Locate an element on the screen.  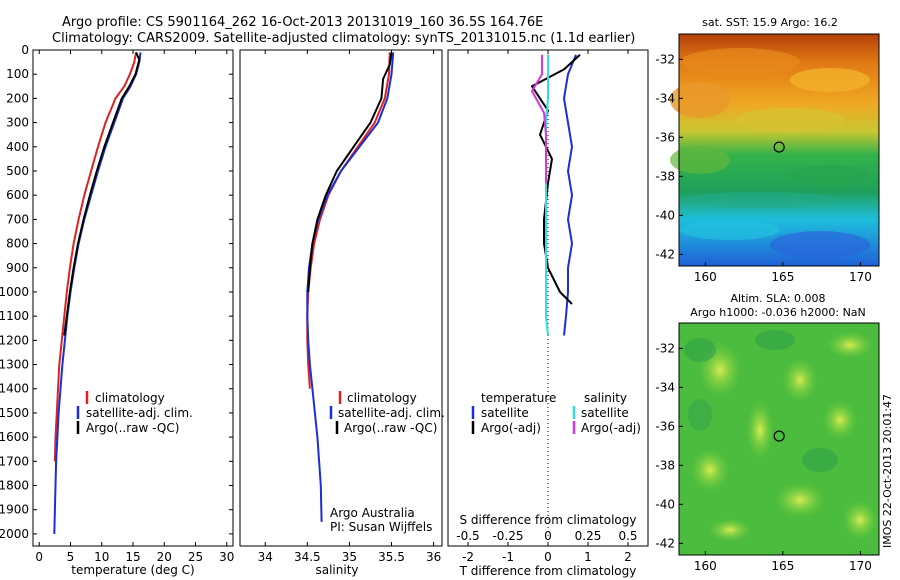
sla-map-title-line2: Argo h1000: -0.036 h2000: NaN is located at coordinates (778, 312).